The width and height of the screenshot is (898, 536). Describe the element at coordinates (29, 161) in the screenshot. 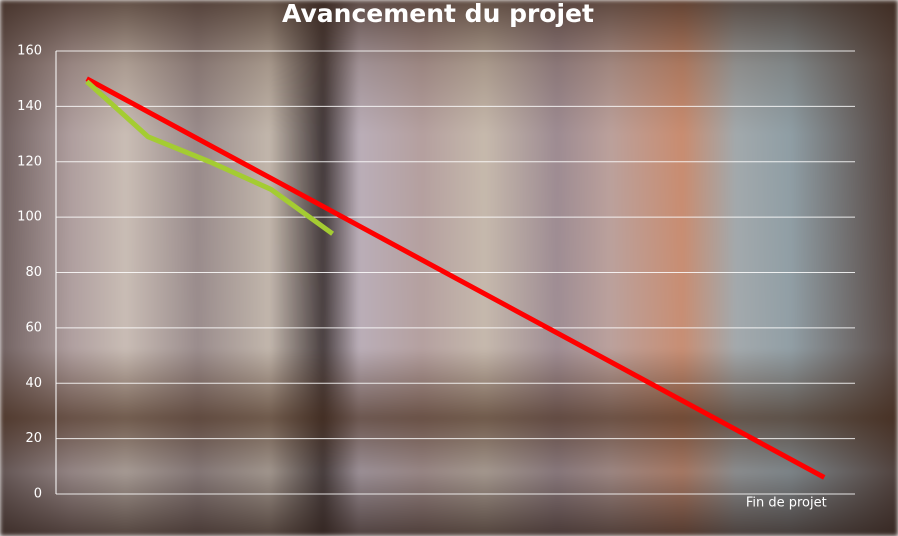

I see `y-tick-label: 120` at that location.